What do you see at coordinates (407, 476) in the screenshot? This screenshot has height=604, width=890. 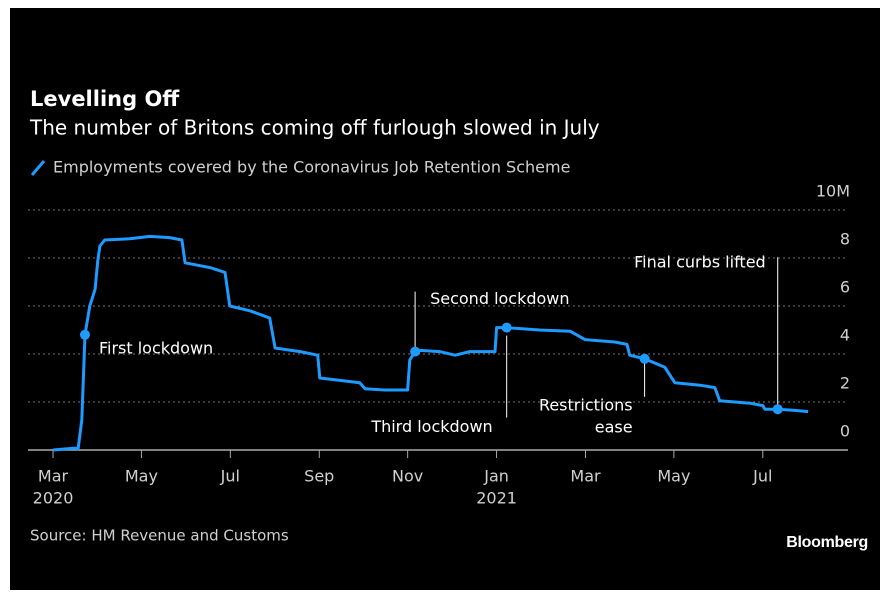 I see `x-tick-label: Nov` at bounding box center [407, 476].